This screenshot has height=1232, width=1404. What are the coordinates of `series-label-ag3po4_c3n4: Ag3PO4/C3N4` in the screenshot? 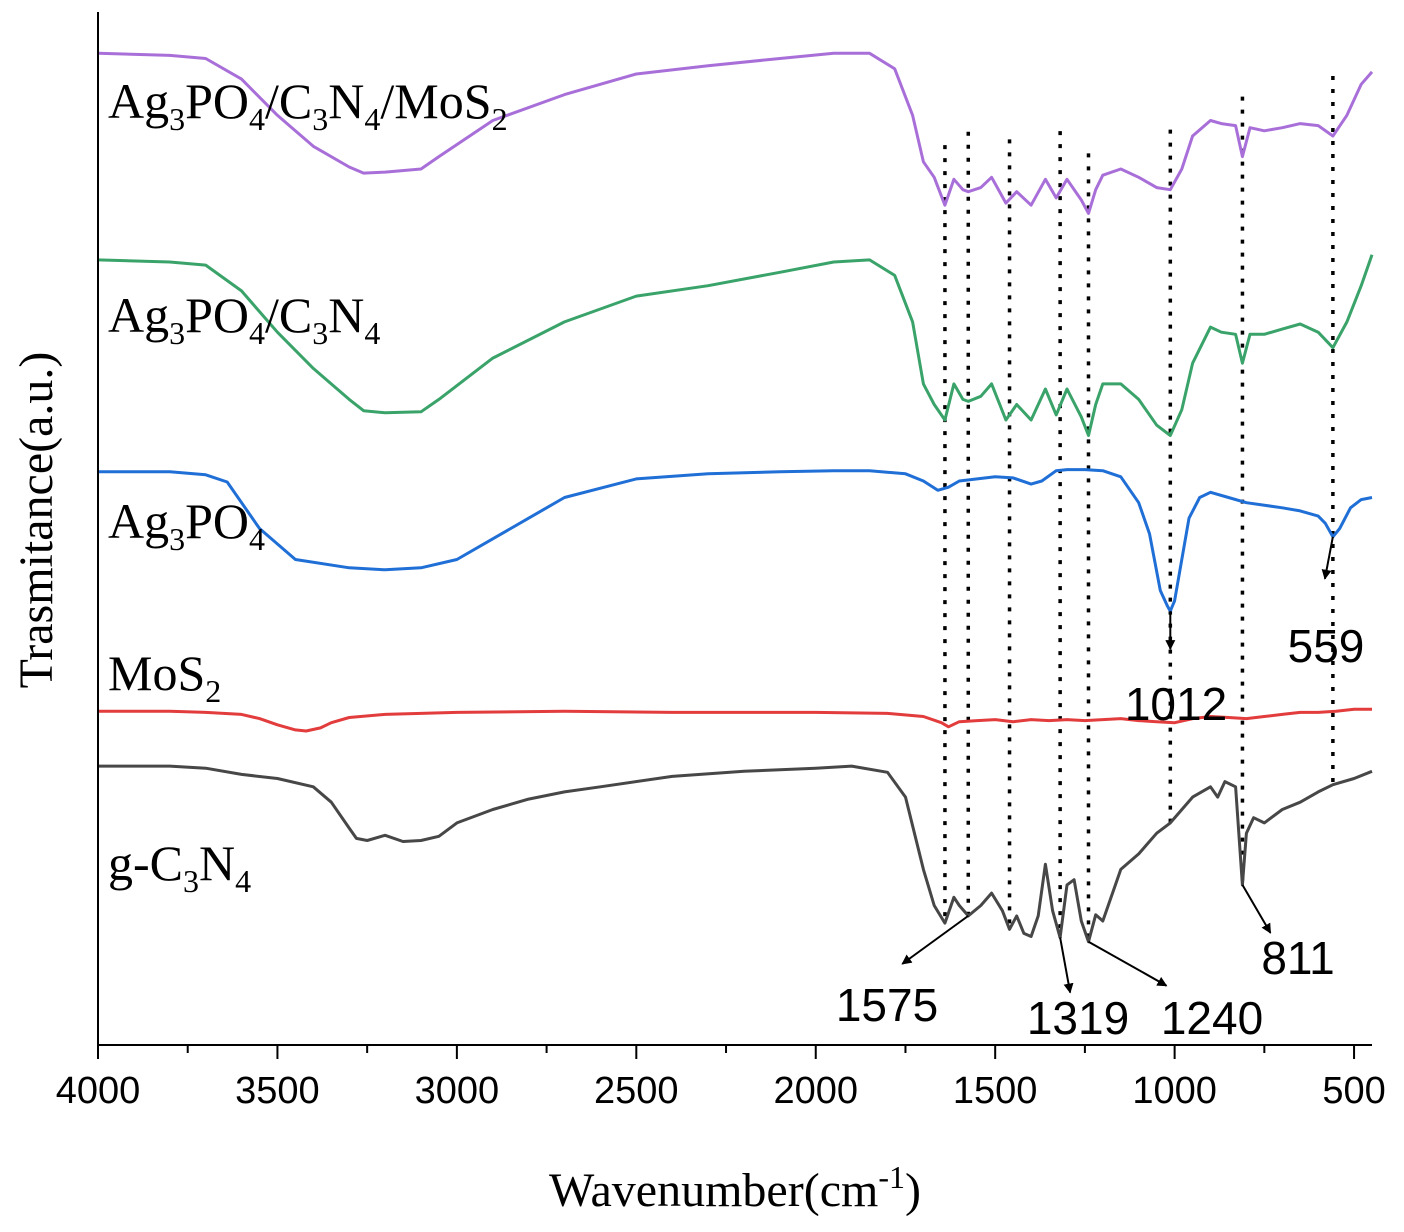 It's located at (244, 319).